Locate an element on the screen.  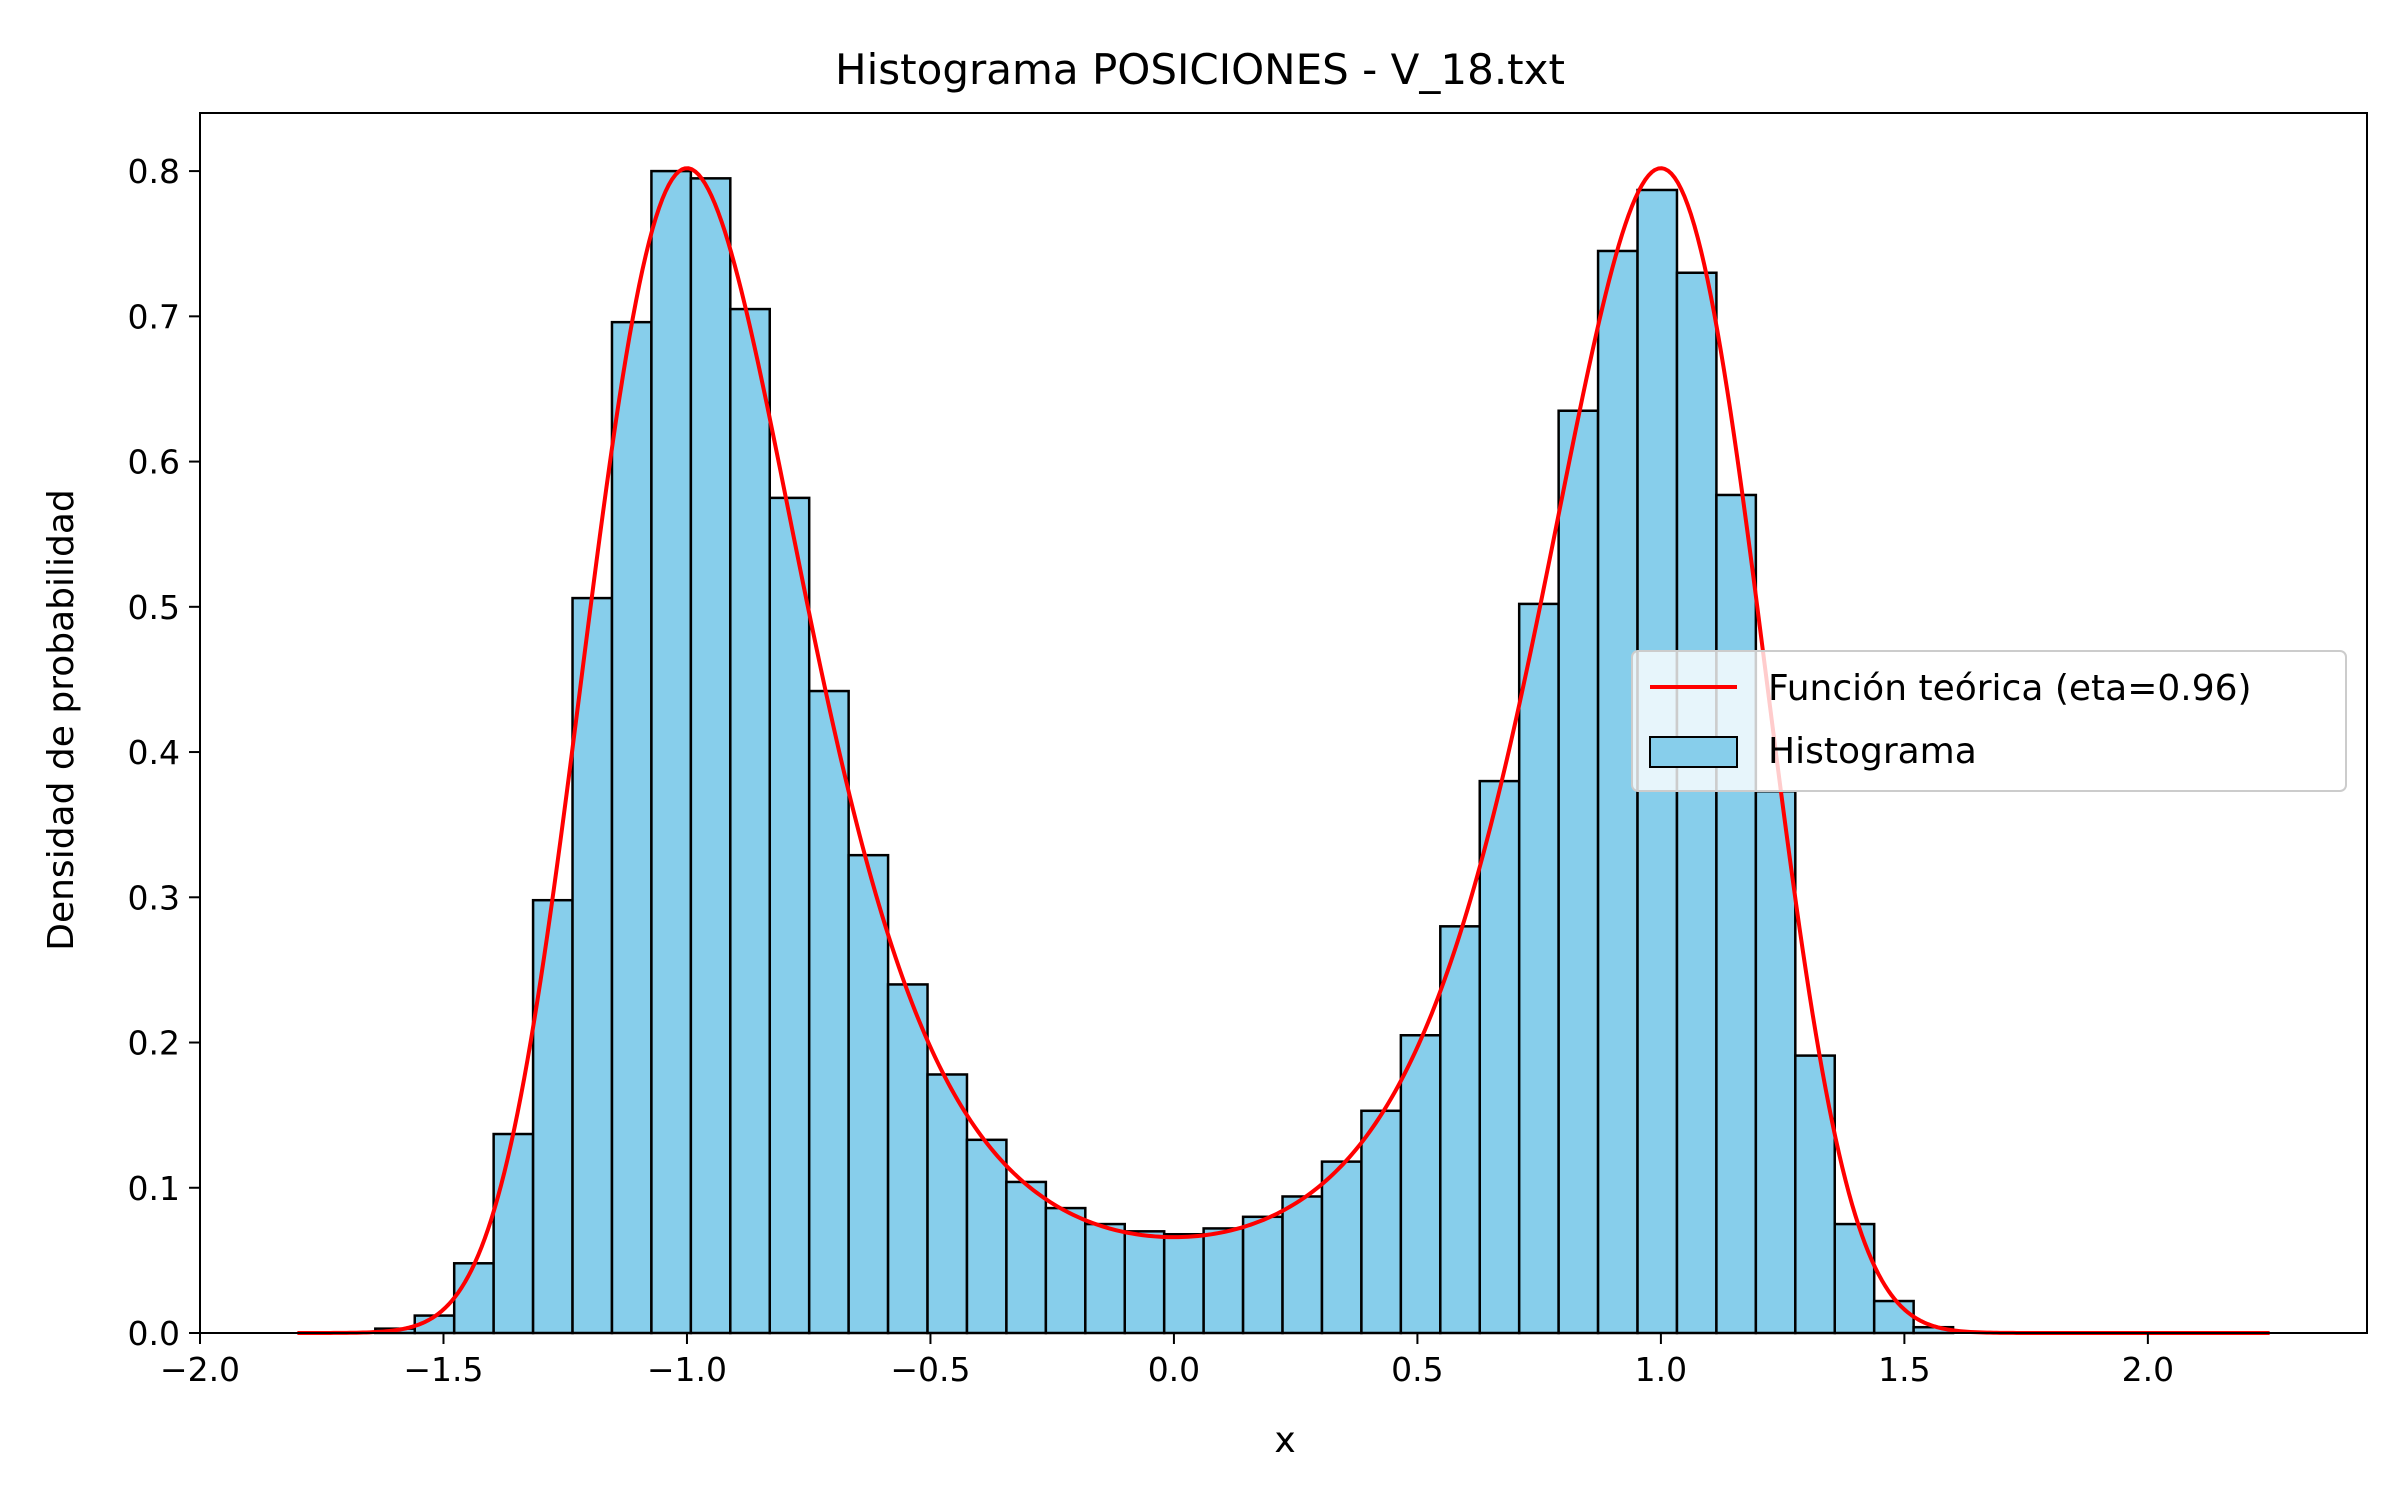
x-tick-label: 2.0 is located at coordinates (2148, 1369).